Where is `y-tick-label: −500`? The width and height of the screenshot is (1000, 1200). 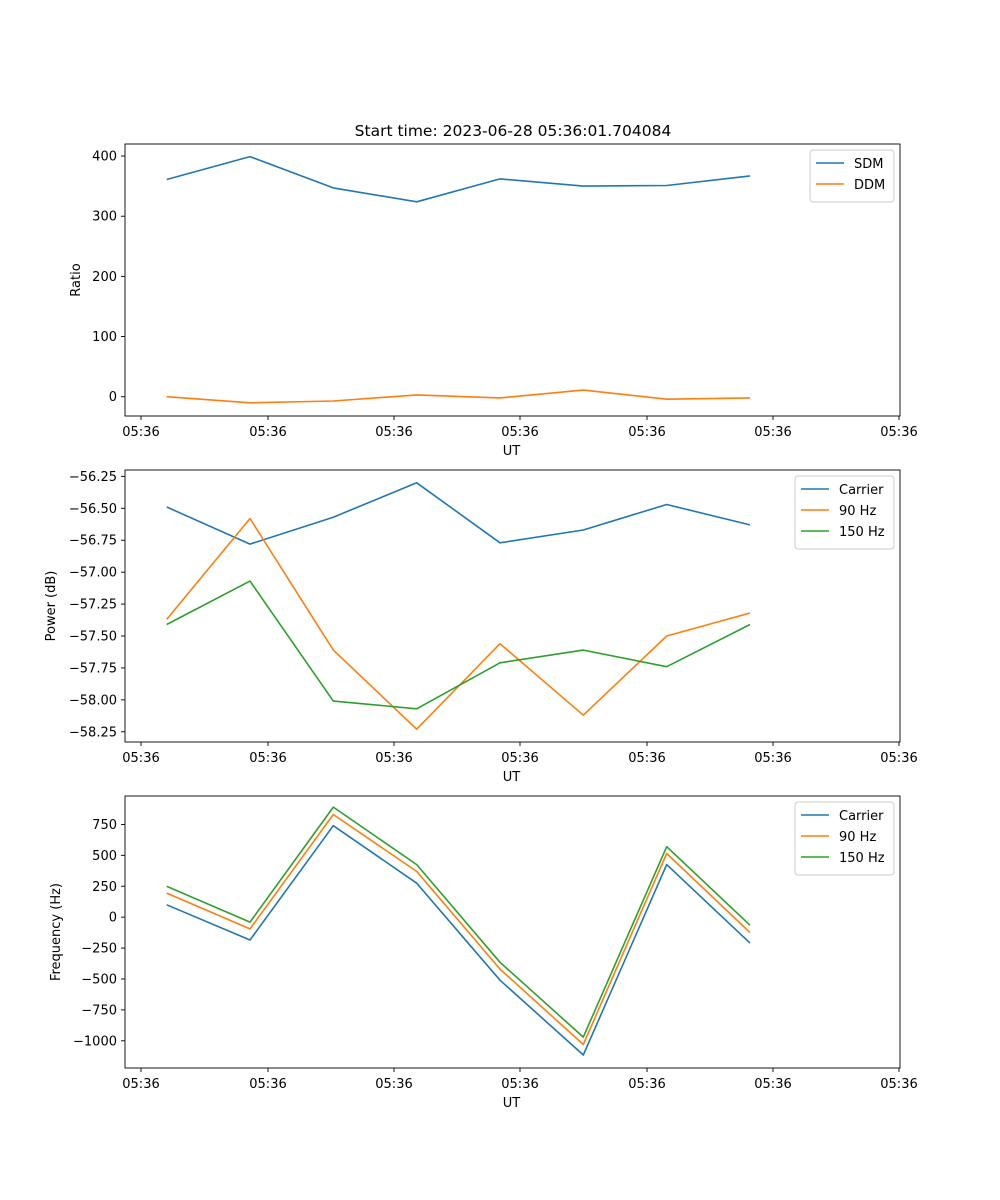 y-tick-label: −500 is located at coordinates (99, 979).